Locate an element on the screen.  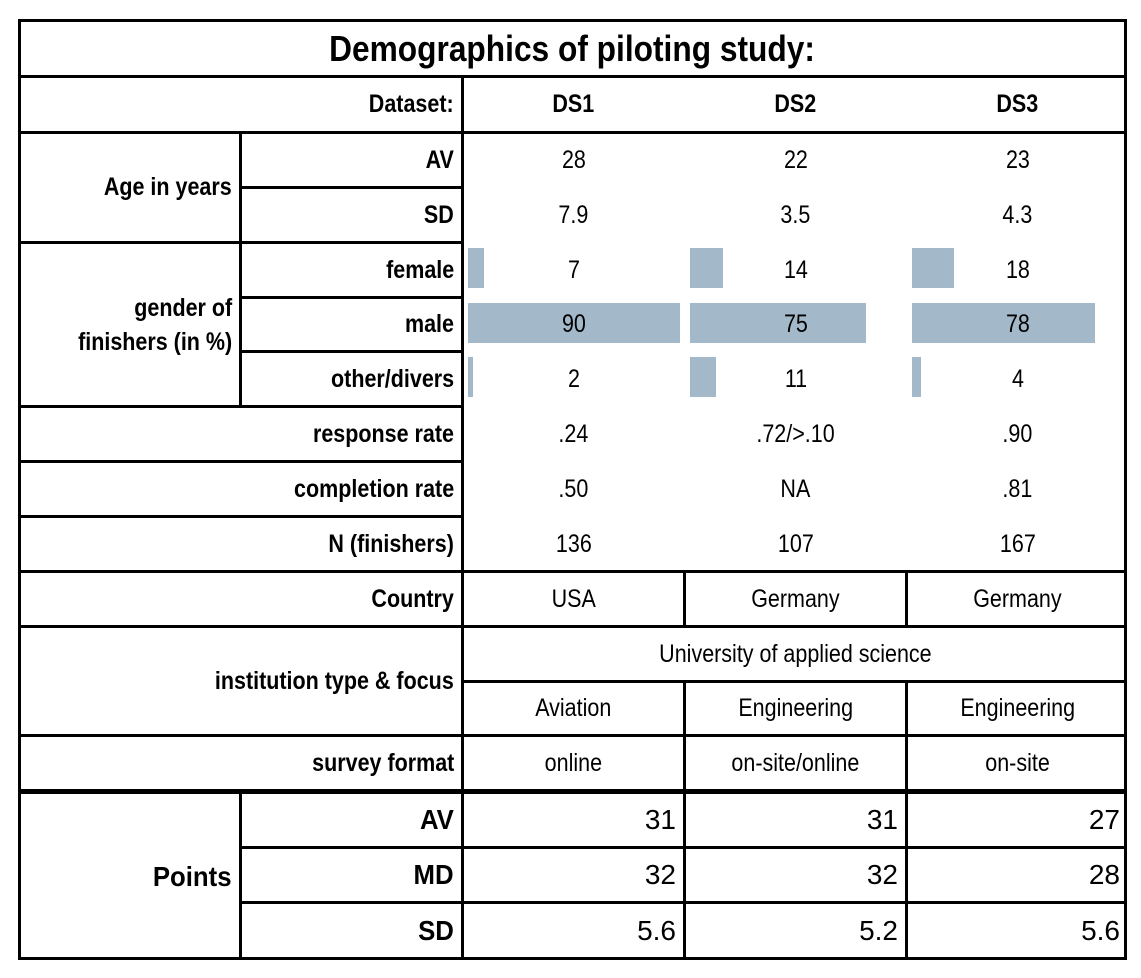
institution-label-cell: institution type & focus is located at coordinates (241, 681).